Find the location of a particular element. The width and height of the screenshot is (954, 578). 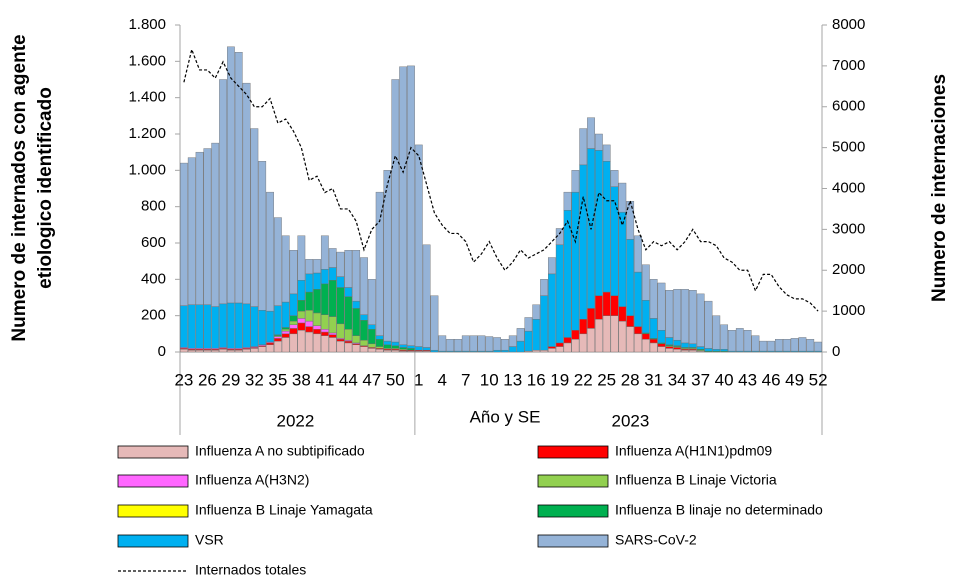

legend-label: SARS-CoV-2 is located at coordinates (656, 540).